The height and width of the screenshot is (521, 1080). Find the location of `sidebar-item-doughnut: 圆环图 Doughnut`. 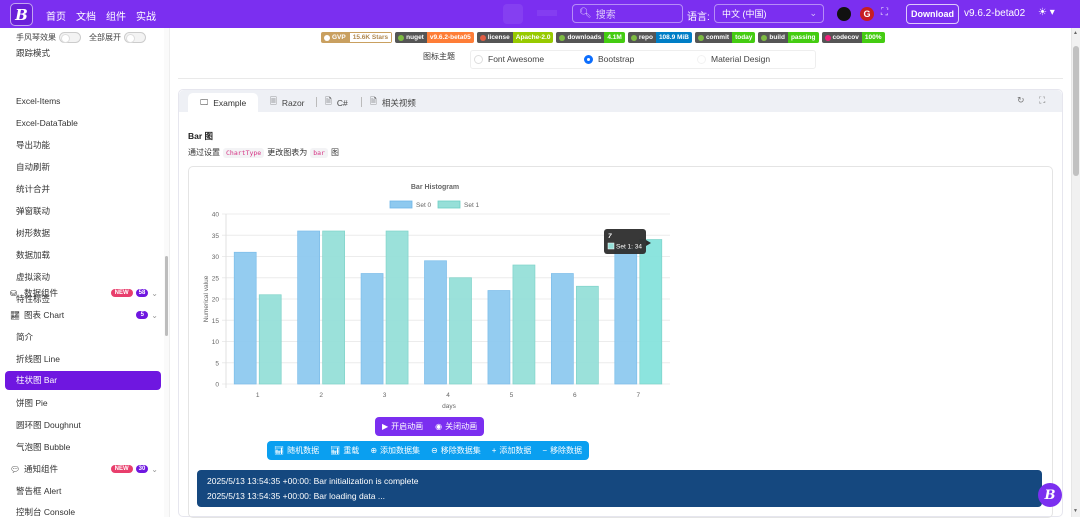

sidebar-item-doughnut: 圆环图 Doughnut is located at coordinates (48, 425).